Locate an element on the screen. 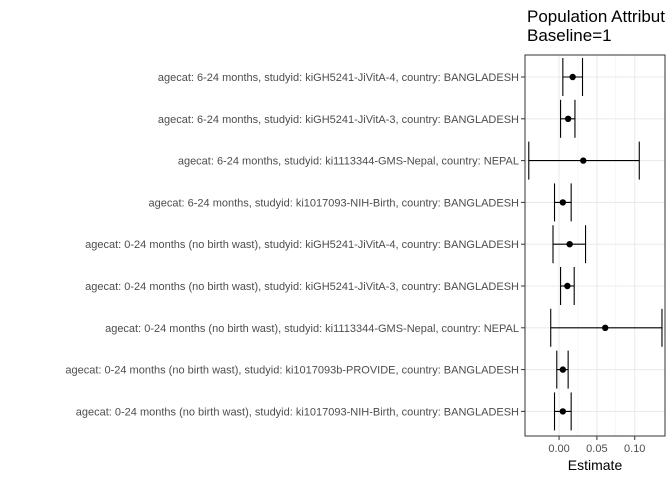  x-axis-title: Estimate is located at coordinates (595, 465).